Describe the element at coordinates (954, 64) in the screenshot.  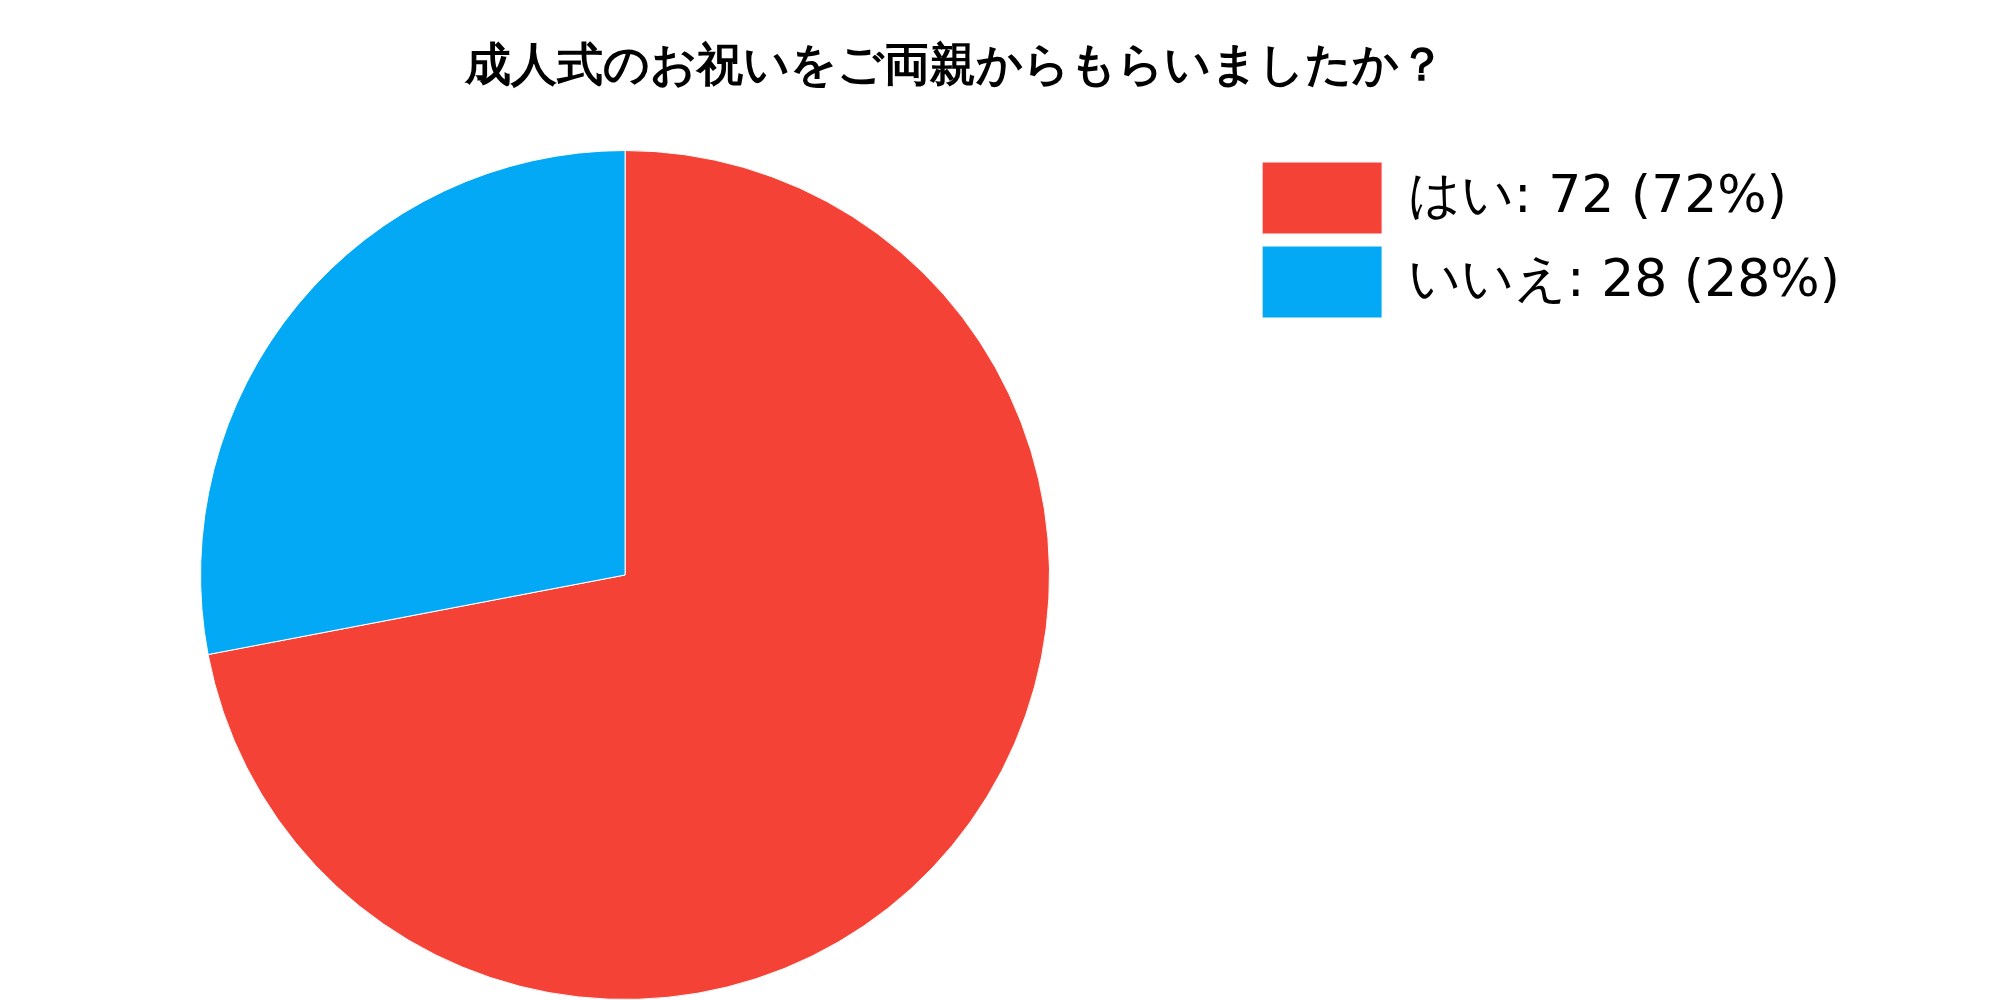
I see `chart-title: 成人式のお祝いをご両親からもらいましたか？` at that location.